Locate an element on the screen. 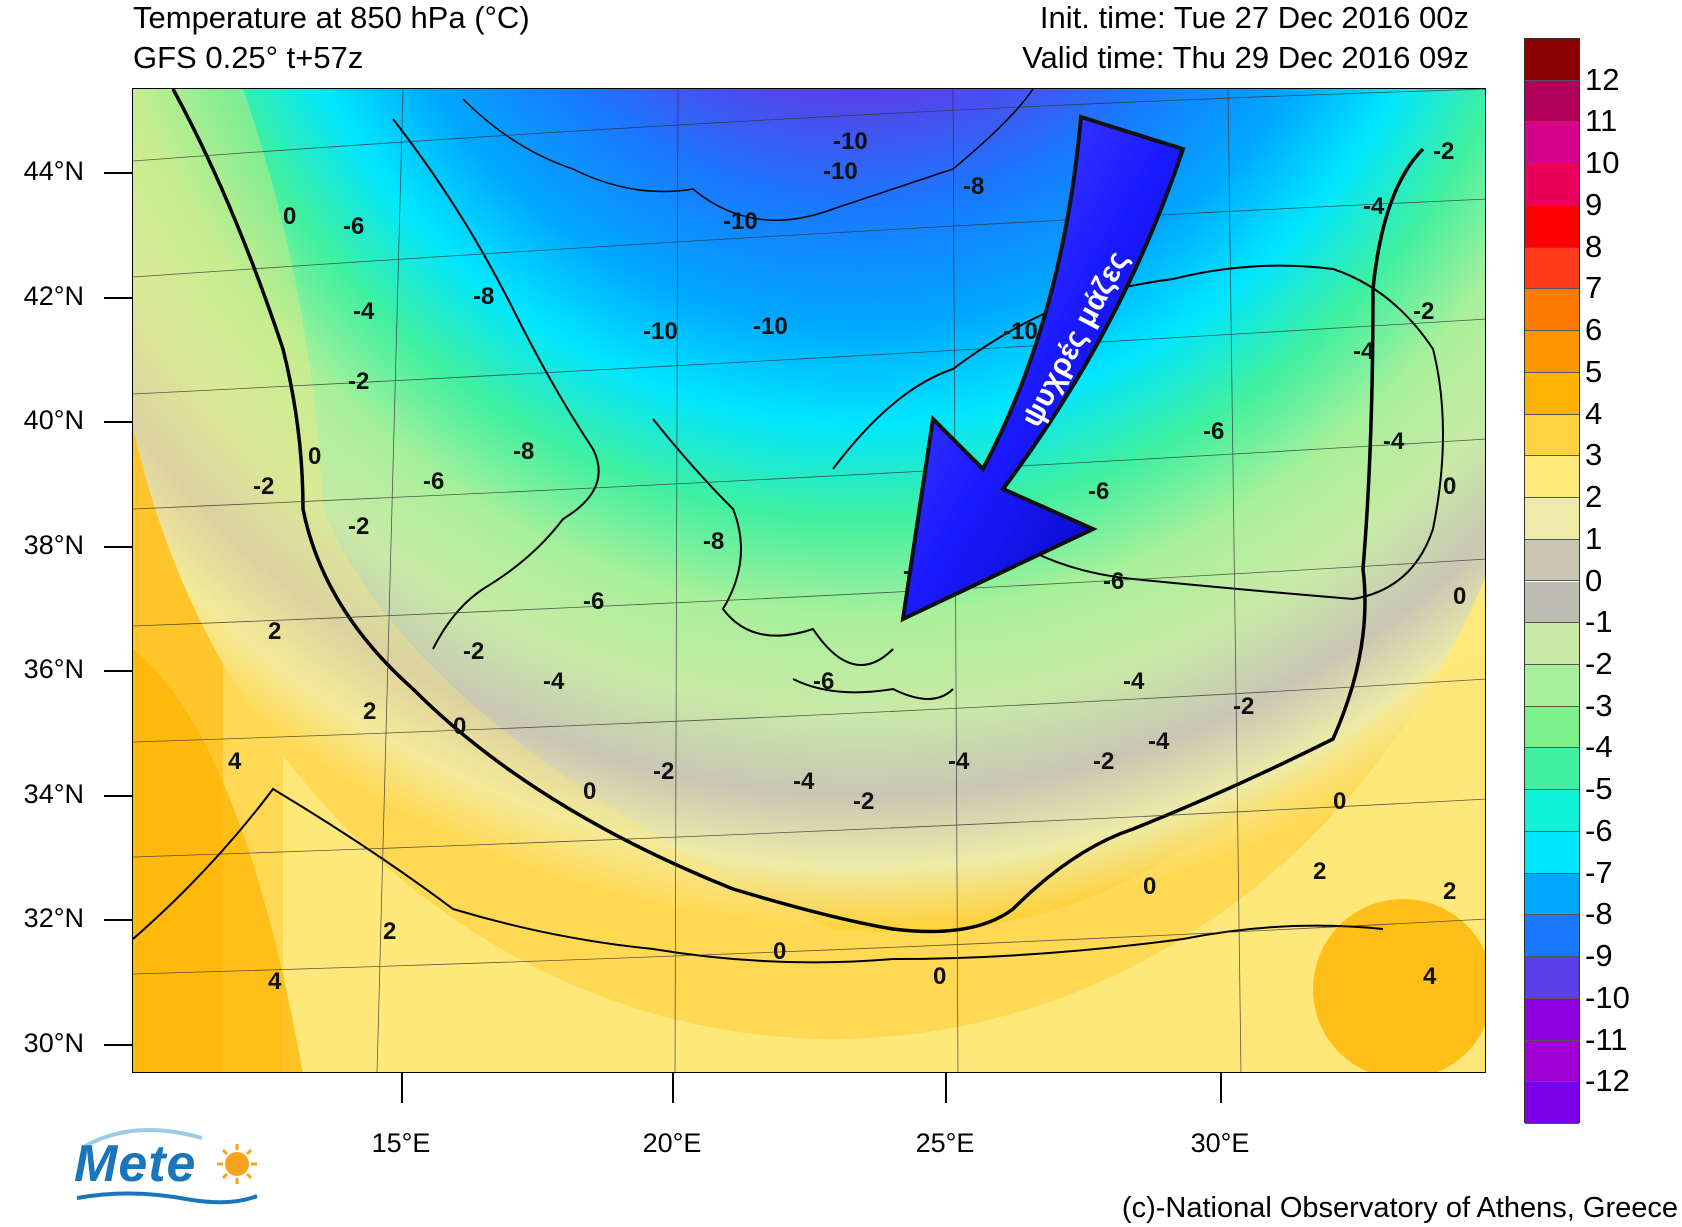 This screenshot has height=1227, width=1682. legend-label: 3 is located at coordinates (1594, 455).